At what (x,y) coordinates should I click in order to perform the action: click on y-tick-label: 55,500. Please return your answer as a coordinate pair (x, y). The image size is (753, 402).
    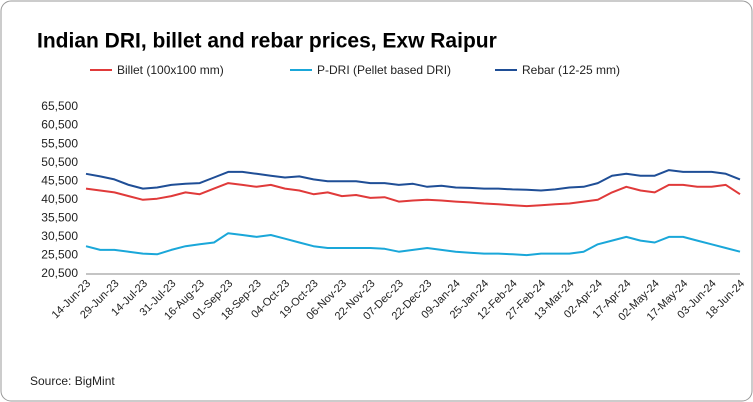
    Looking at the image, I should click on (59, 143).